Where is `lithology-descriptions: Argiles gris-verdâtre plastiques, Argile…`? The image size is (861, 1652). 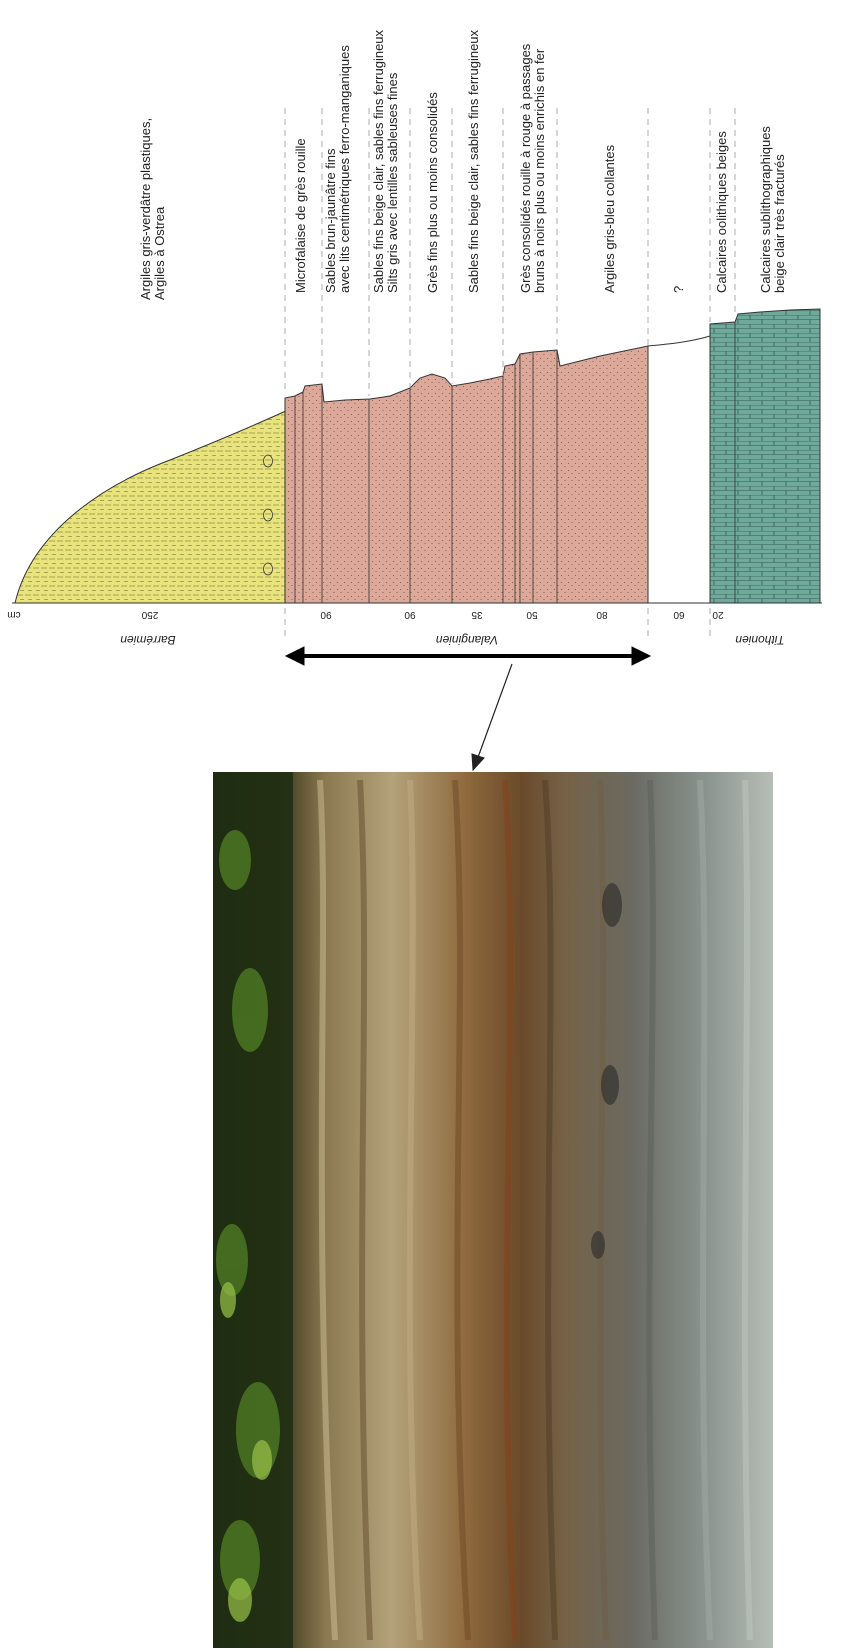
lithology-descriptions: Argiles gris-verdâtre plastiques, Argile… is located at coordinates (462, 163).